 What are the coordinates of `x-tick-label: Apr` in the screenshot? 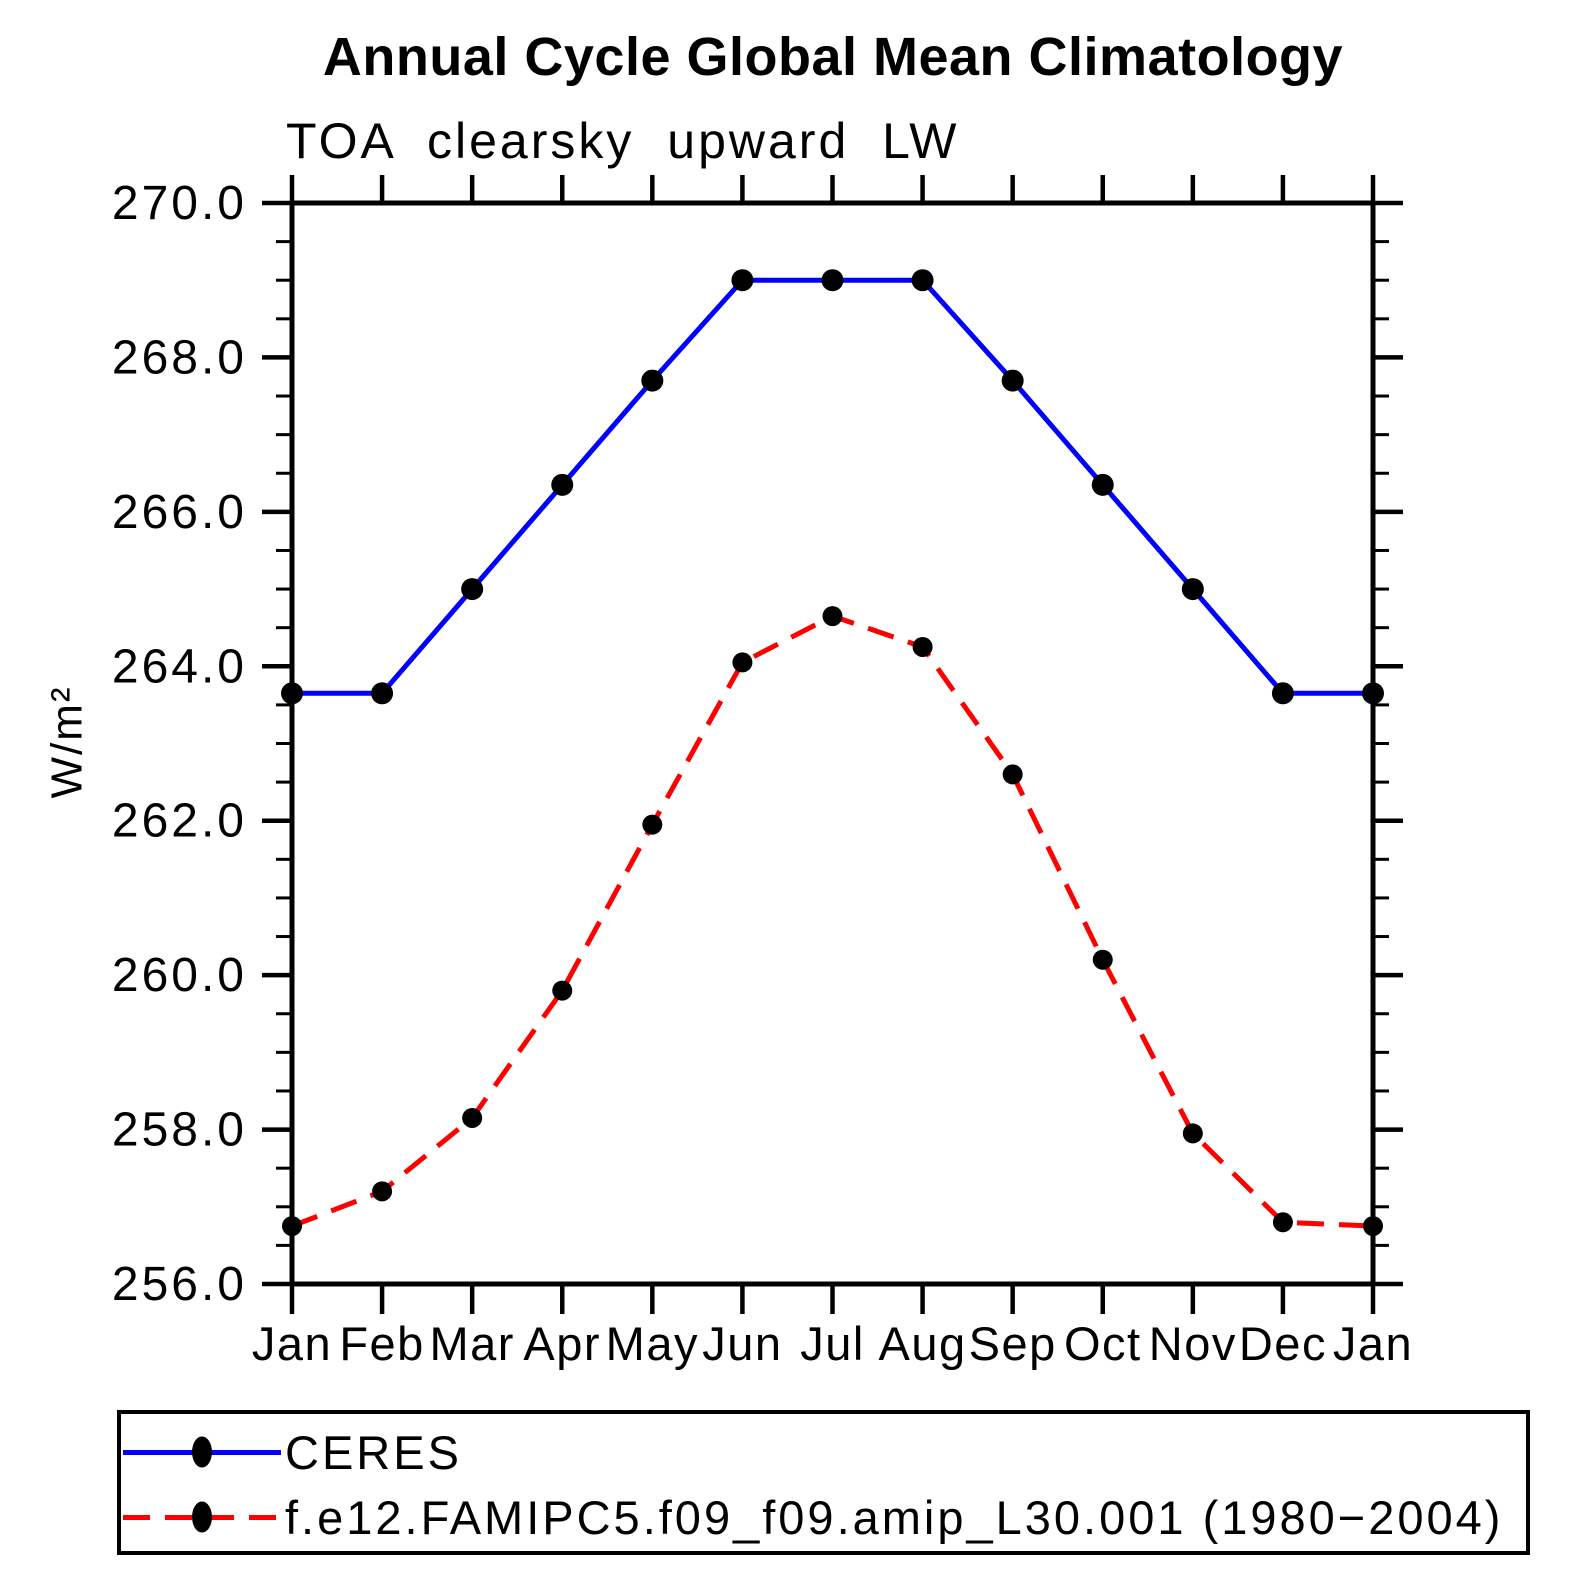 It's located at (562, 1343).